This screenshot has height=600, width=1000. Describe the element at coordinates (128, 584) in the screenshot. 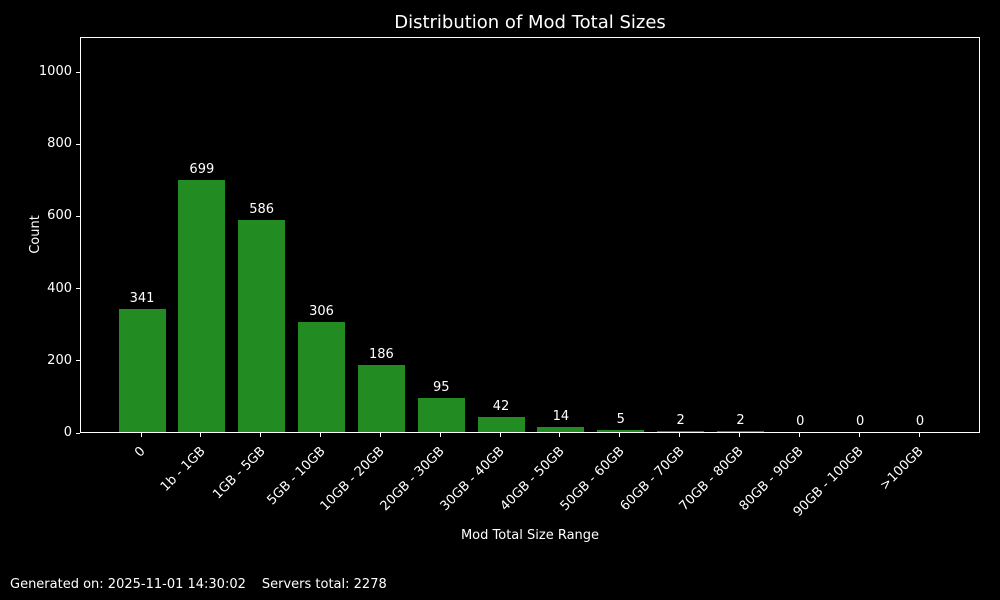

I see `footer-generated-text: Generated on: 2025-11-01 14:30:02` at that location.